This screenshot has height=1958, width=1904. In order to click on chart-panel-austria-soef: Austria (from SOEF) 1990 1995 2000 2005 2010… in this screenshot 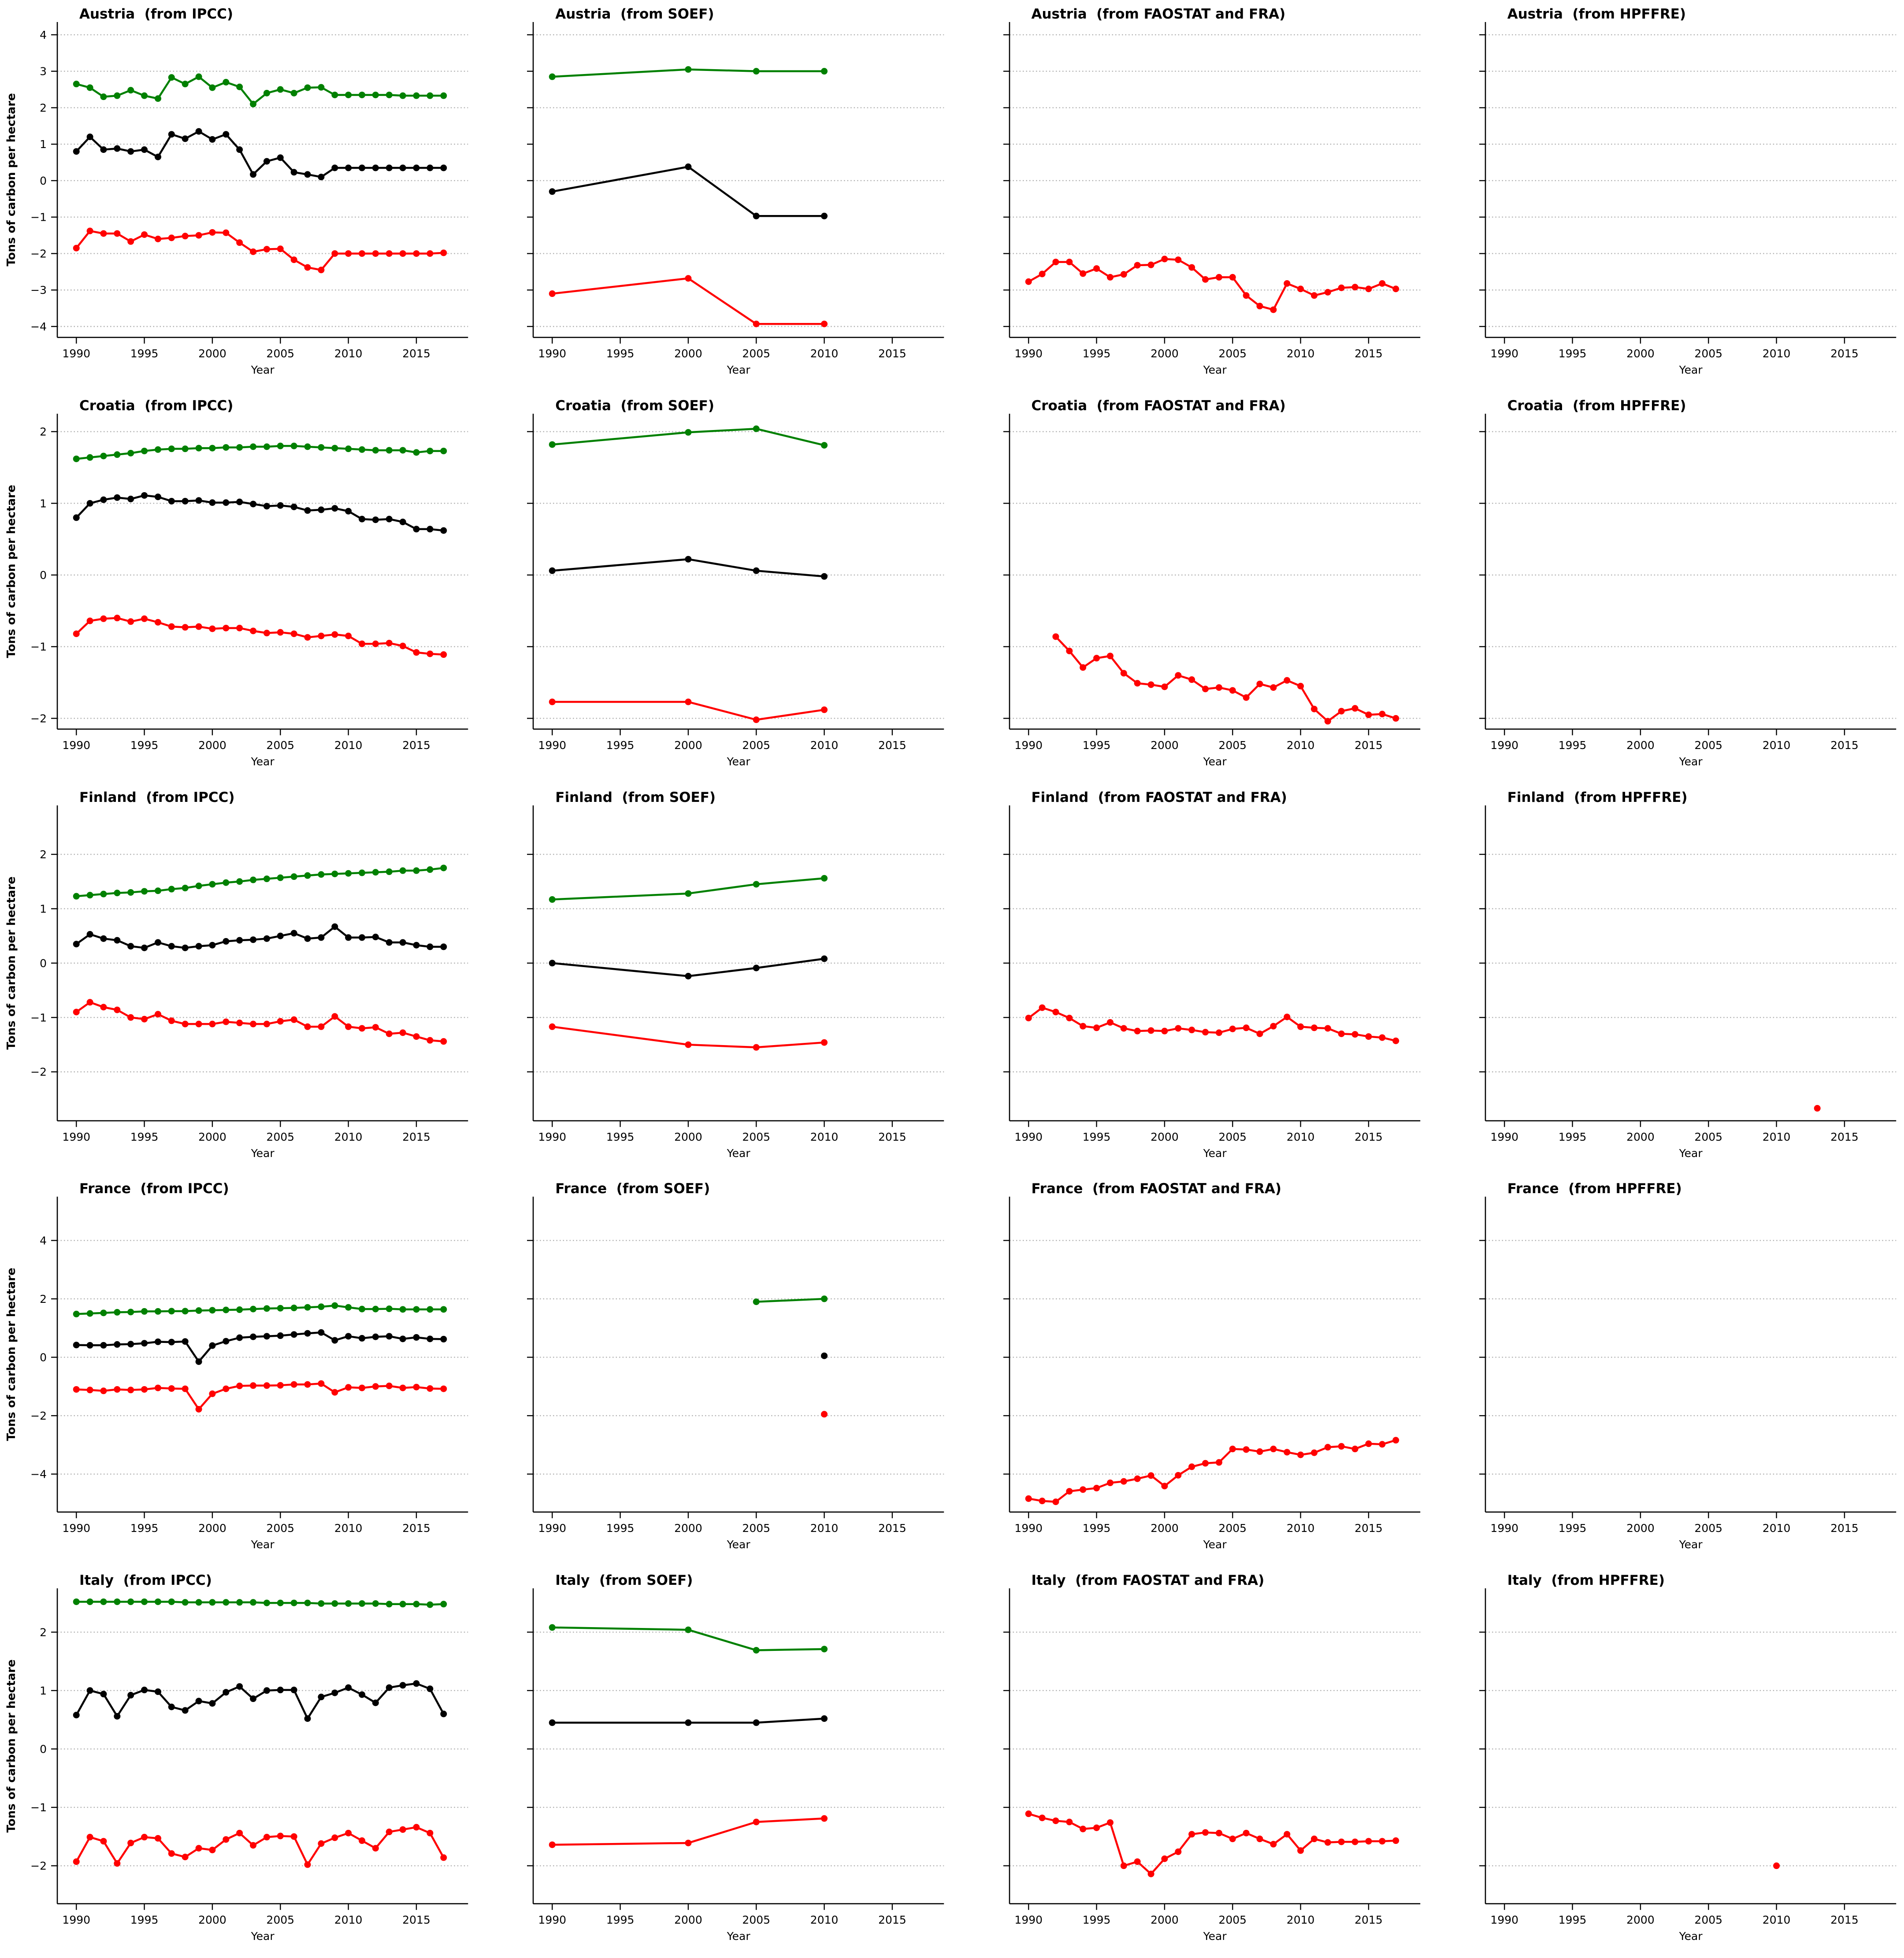, I will do `click(714, 196)`.